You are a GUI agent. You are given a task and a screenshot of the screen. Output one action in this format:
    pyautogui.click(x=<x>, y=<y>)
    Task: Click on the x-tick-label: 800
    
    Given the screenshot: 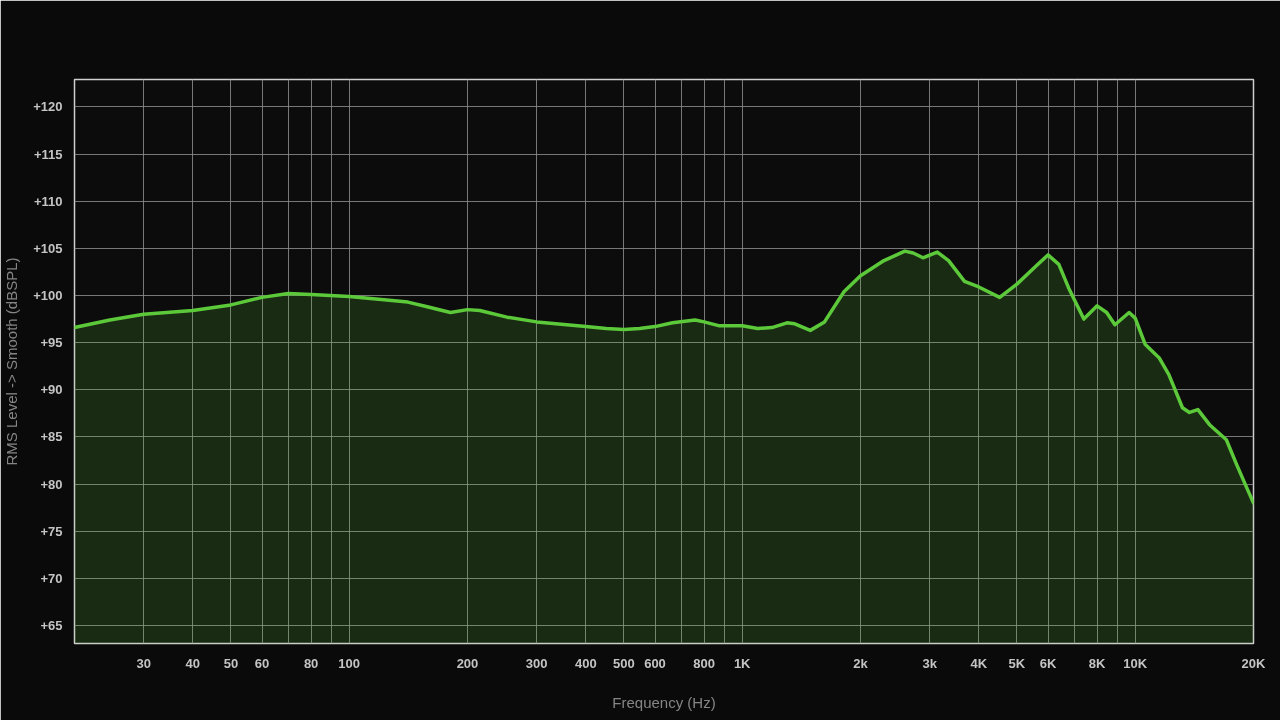 What is the action you would take?
    pyautogui.click(x=704, y=663)
    